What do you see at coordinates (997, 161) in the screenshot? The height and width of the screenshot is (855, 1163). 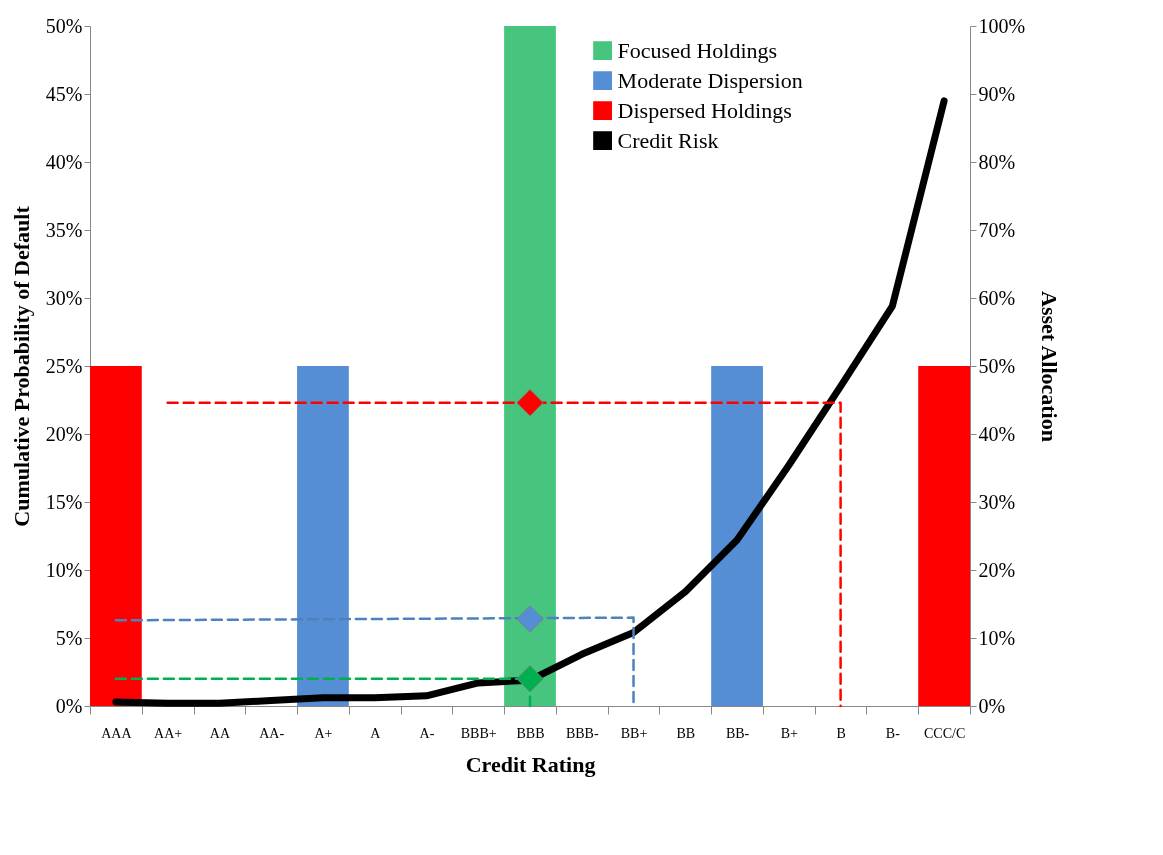 I see `y2-tick-label: 80%` at bounding box center [997, 161].